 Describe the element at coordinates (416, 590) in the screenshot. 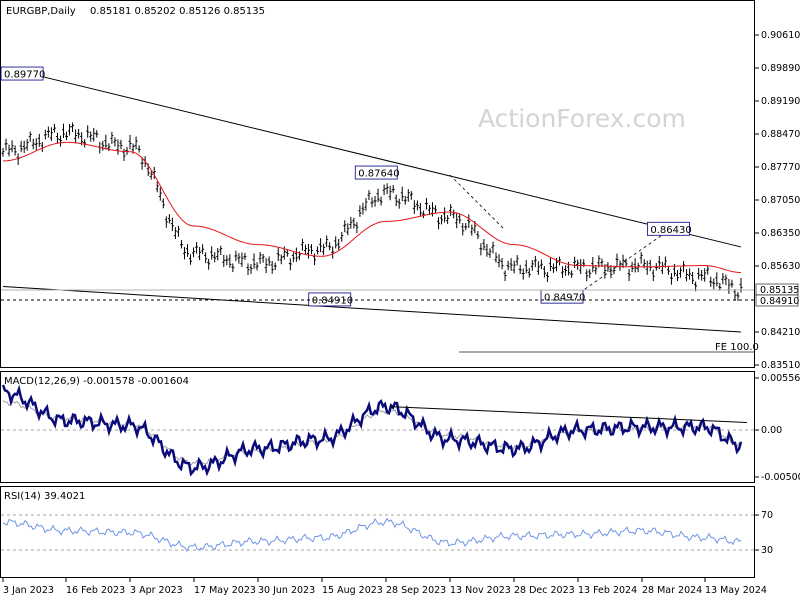

I see `time-tick-label: 28 Sep 2023` at that location.